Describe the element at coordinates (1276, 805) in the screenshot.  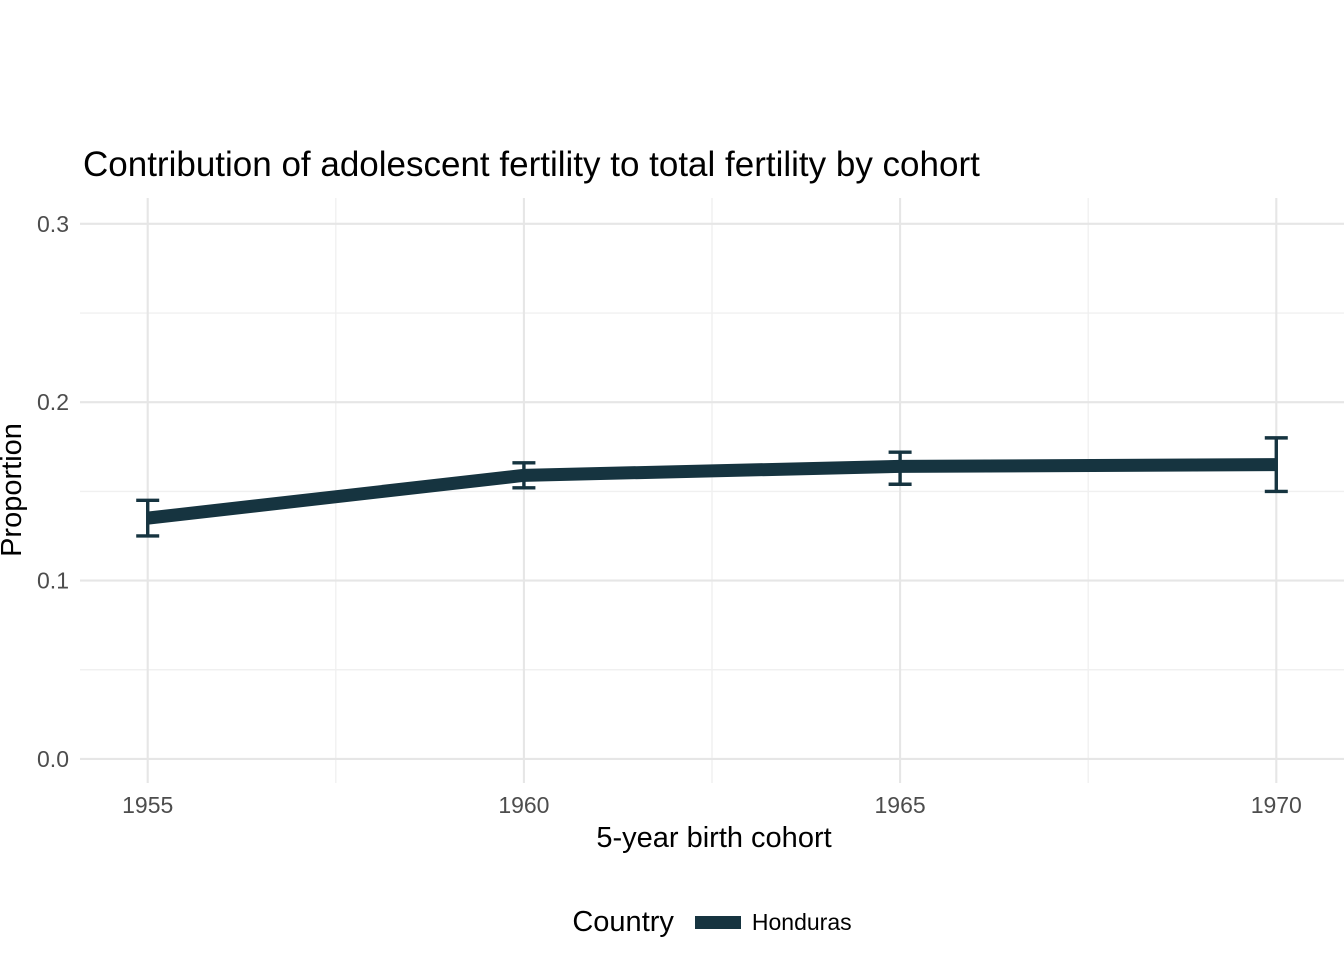
I see `x-tick-label: 1970` at that location.